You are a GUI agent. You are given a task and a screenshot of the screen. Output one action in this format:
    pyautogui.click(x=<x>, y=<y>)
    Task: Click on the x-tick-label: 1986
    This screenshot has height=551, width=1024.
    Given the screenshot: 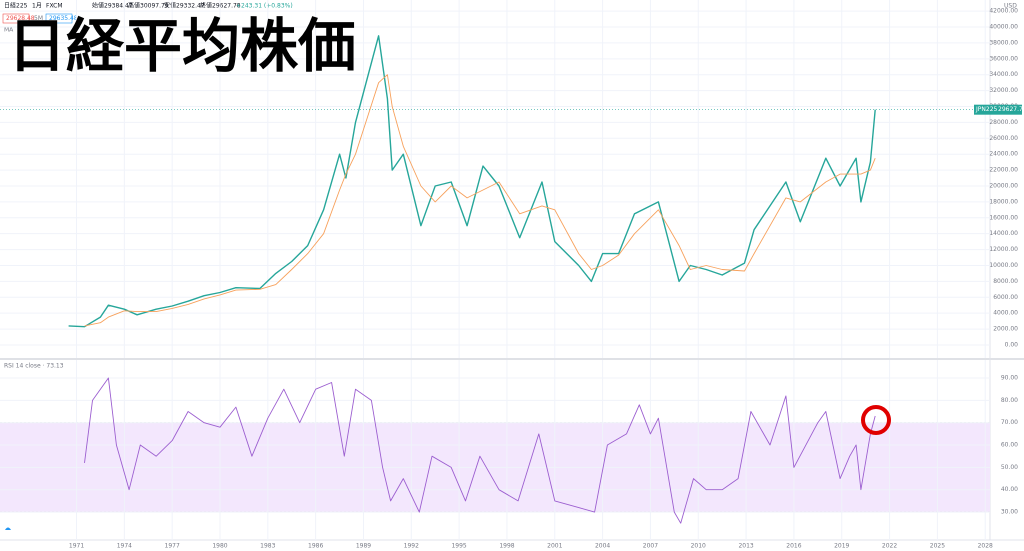 What is the action you would take?
    pyautogui.click(x=315, y=546)
    